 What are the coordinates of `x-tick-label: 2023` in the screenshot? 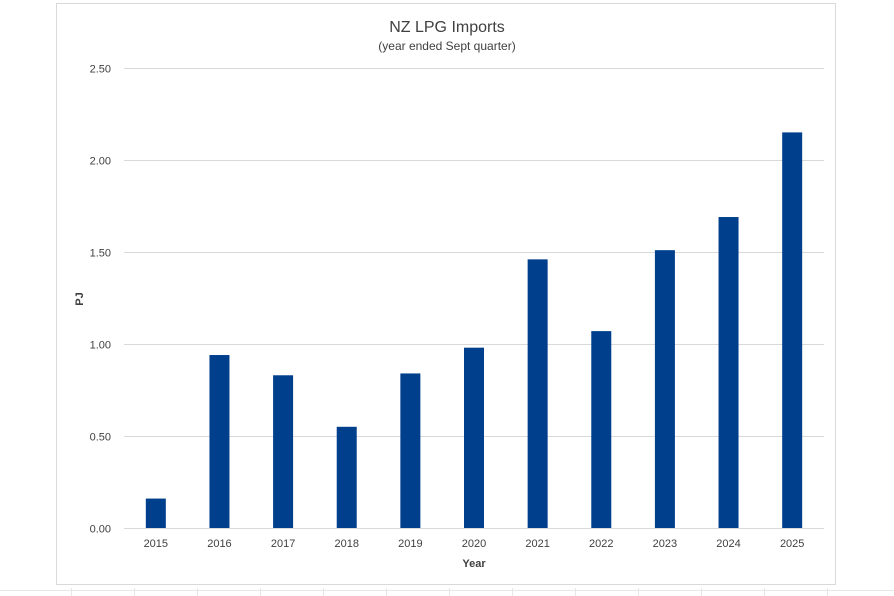 It's located at (665, 544).